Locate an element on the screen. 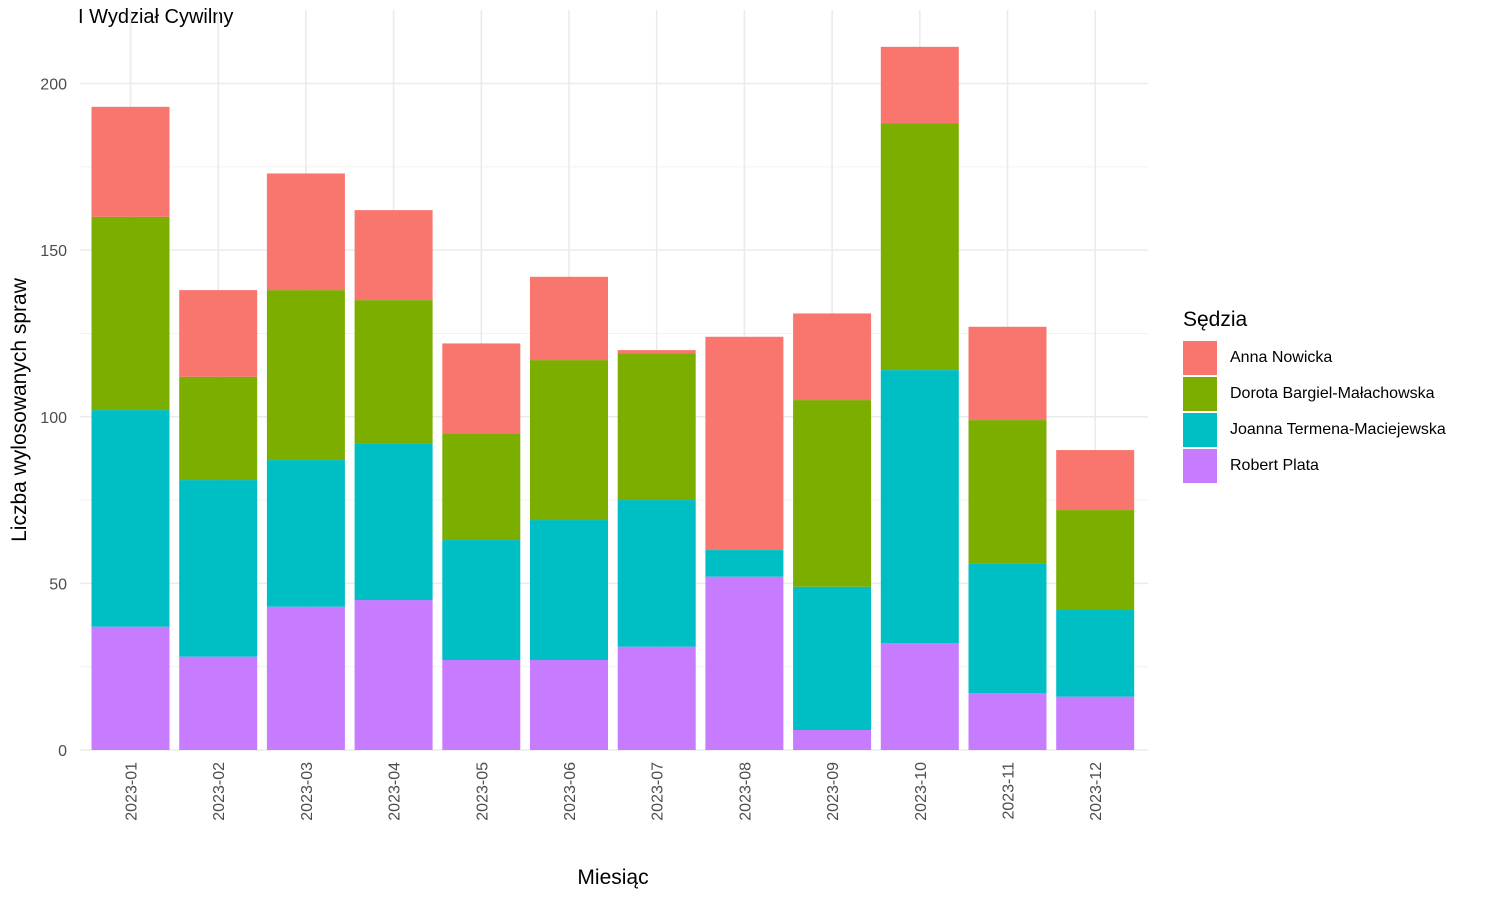 This screenshot has width=1500, height=900. legend-item: Robert Plata is located at coordinates (1314, 466).